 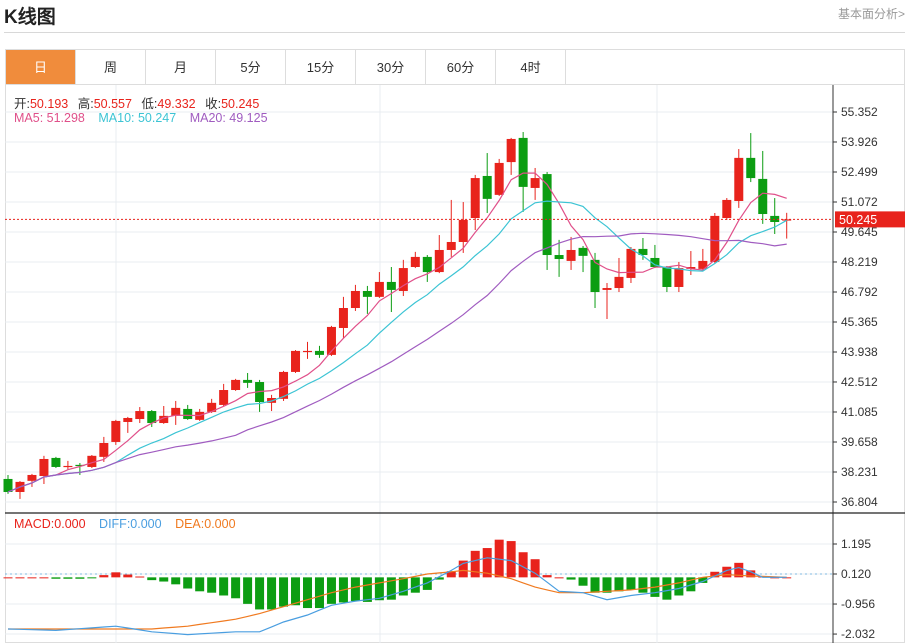 I want to click on tab-30min: 30分, so click(x=391, y=67).